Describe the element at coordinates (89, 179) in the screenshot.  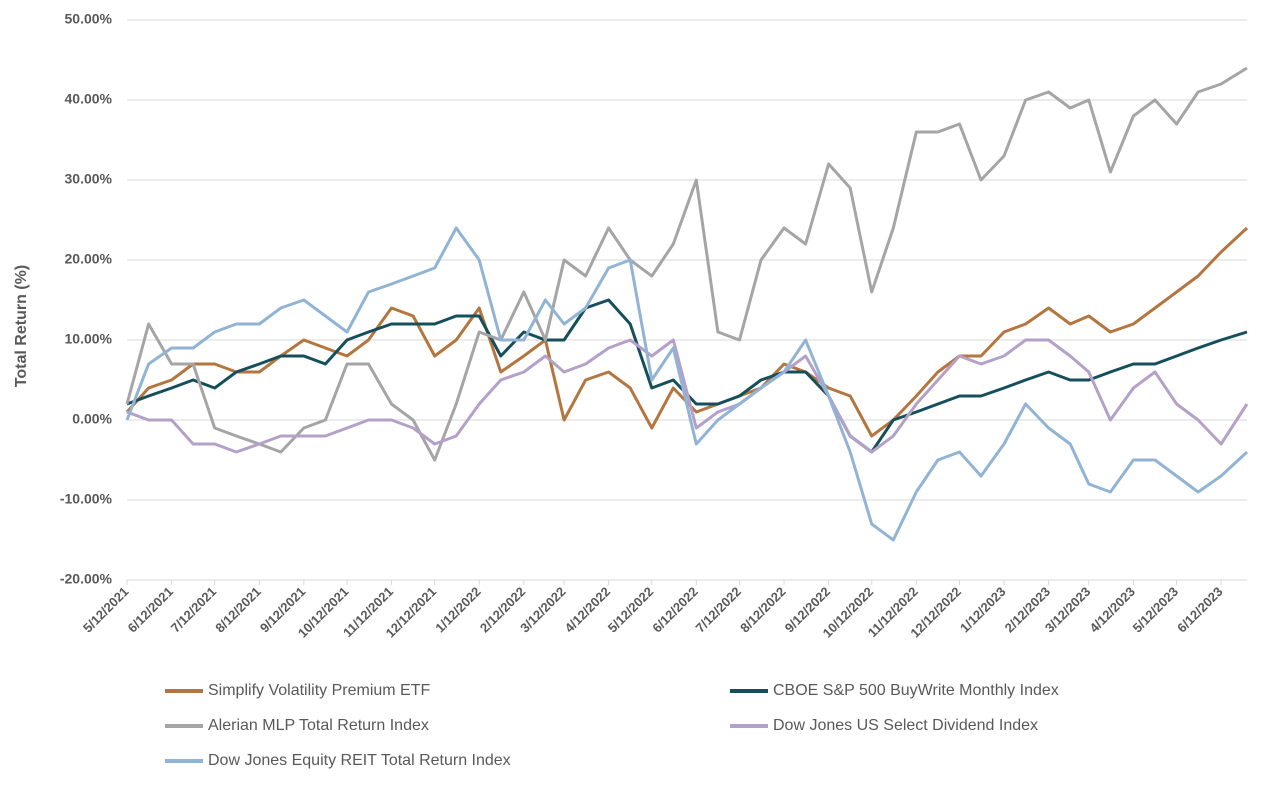
I see `y-tick-label: 30.00%` at that location.